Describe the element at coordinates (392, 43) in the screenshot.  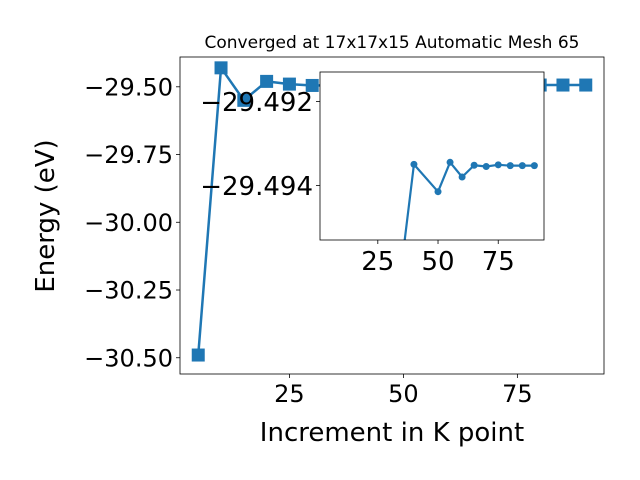
I see `chart-title: Converged at 17x17x15 Automatic Mesh 65` at that location.